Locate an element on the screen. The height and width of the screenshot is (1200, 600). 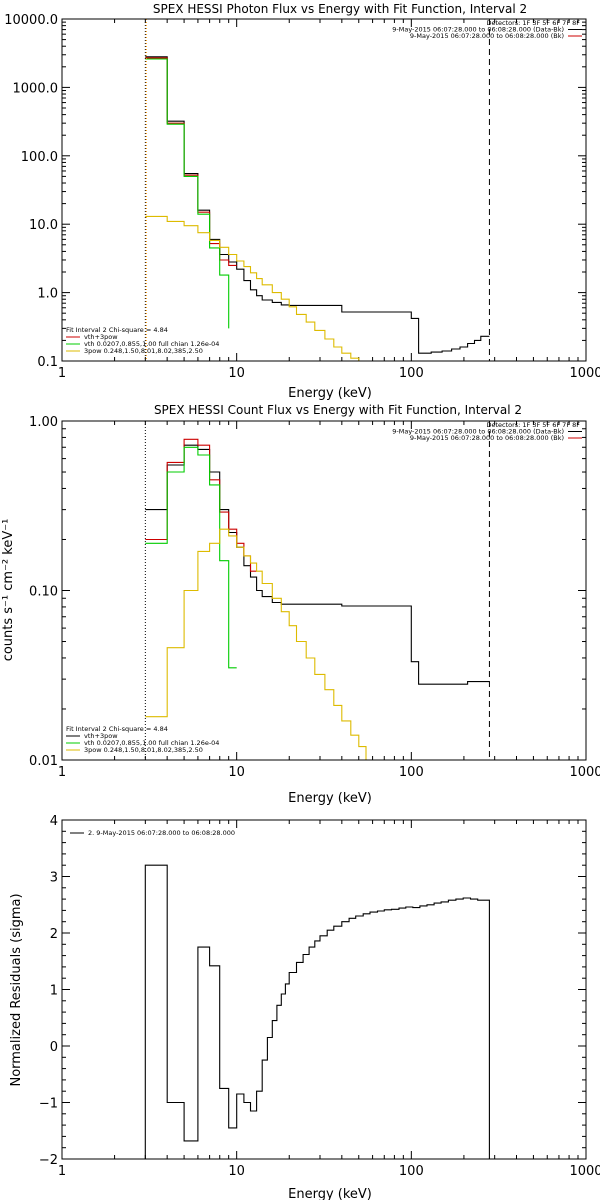
y-tick-label: 3 is located at coordinates (54, 878).